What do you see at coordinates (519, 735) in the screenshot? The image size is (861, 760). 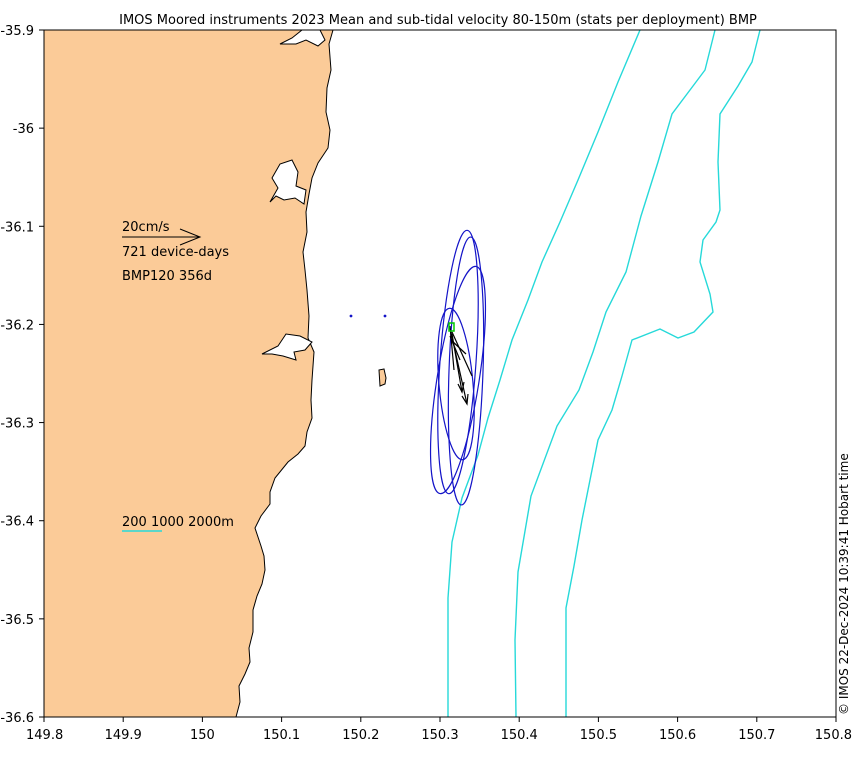 I see `x-tick-label: 150.4` at bounding box center [519, 735].